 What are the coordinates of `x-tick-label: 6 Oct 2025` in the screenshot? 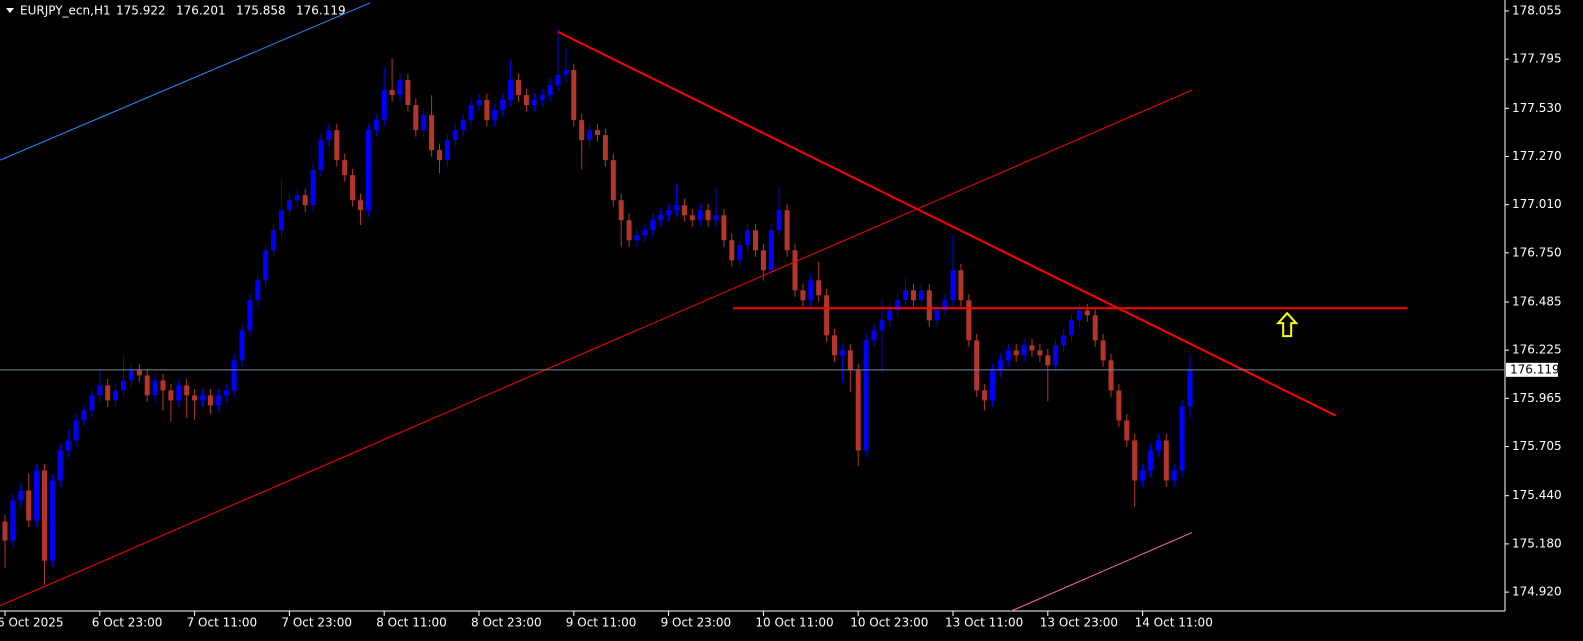 It's located at (32, 623).